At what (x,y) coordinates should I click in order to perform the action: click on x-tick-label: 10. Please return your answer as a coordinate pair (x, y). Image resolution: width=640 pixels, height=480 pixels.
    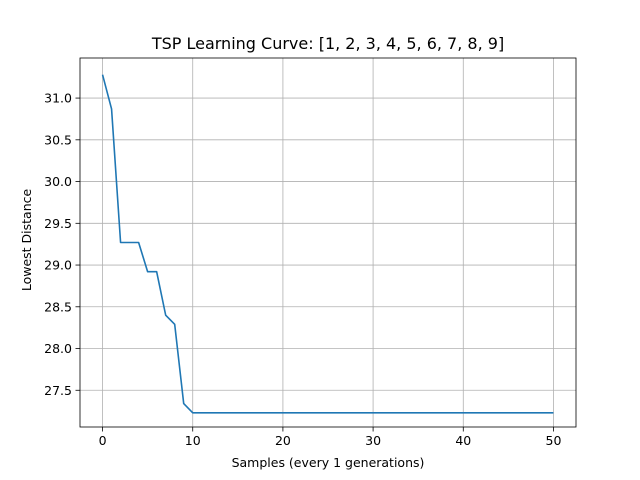
    Looking at the image, I should click on (193, 440).